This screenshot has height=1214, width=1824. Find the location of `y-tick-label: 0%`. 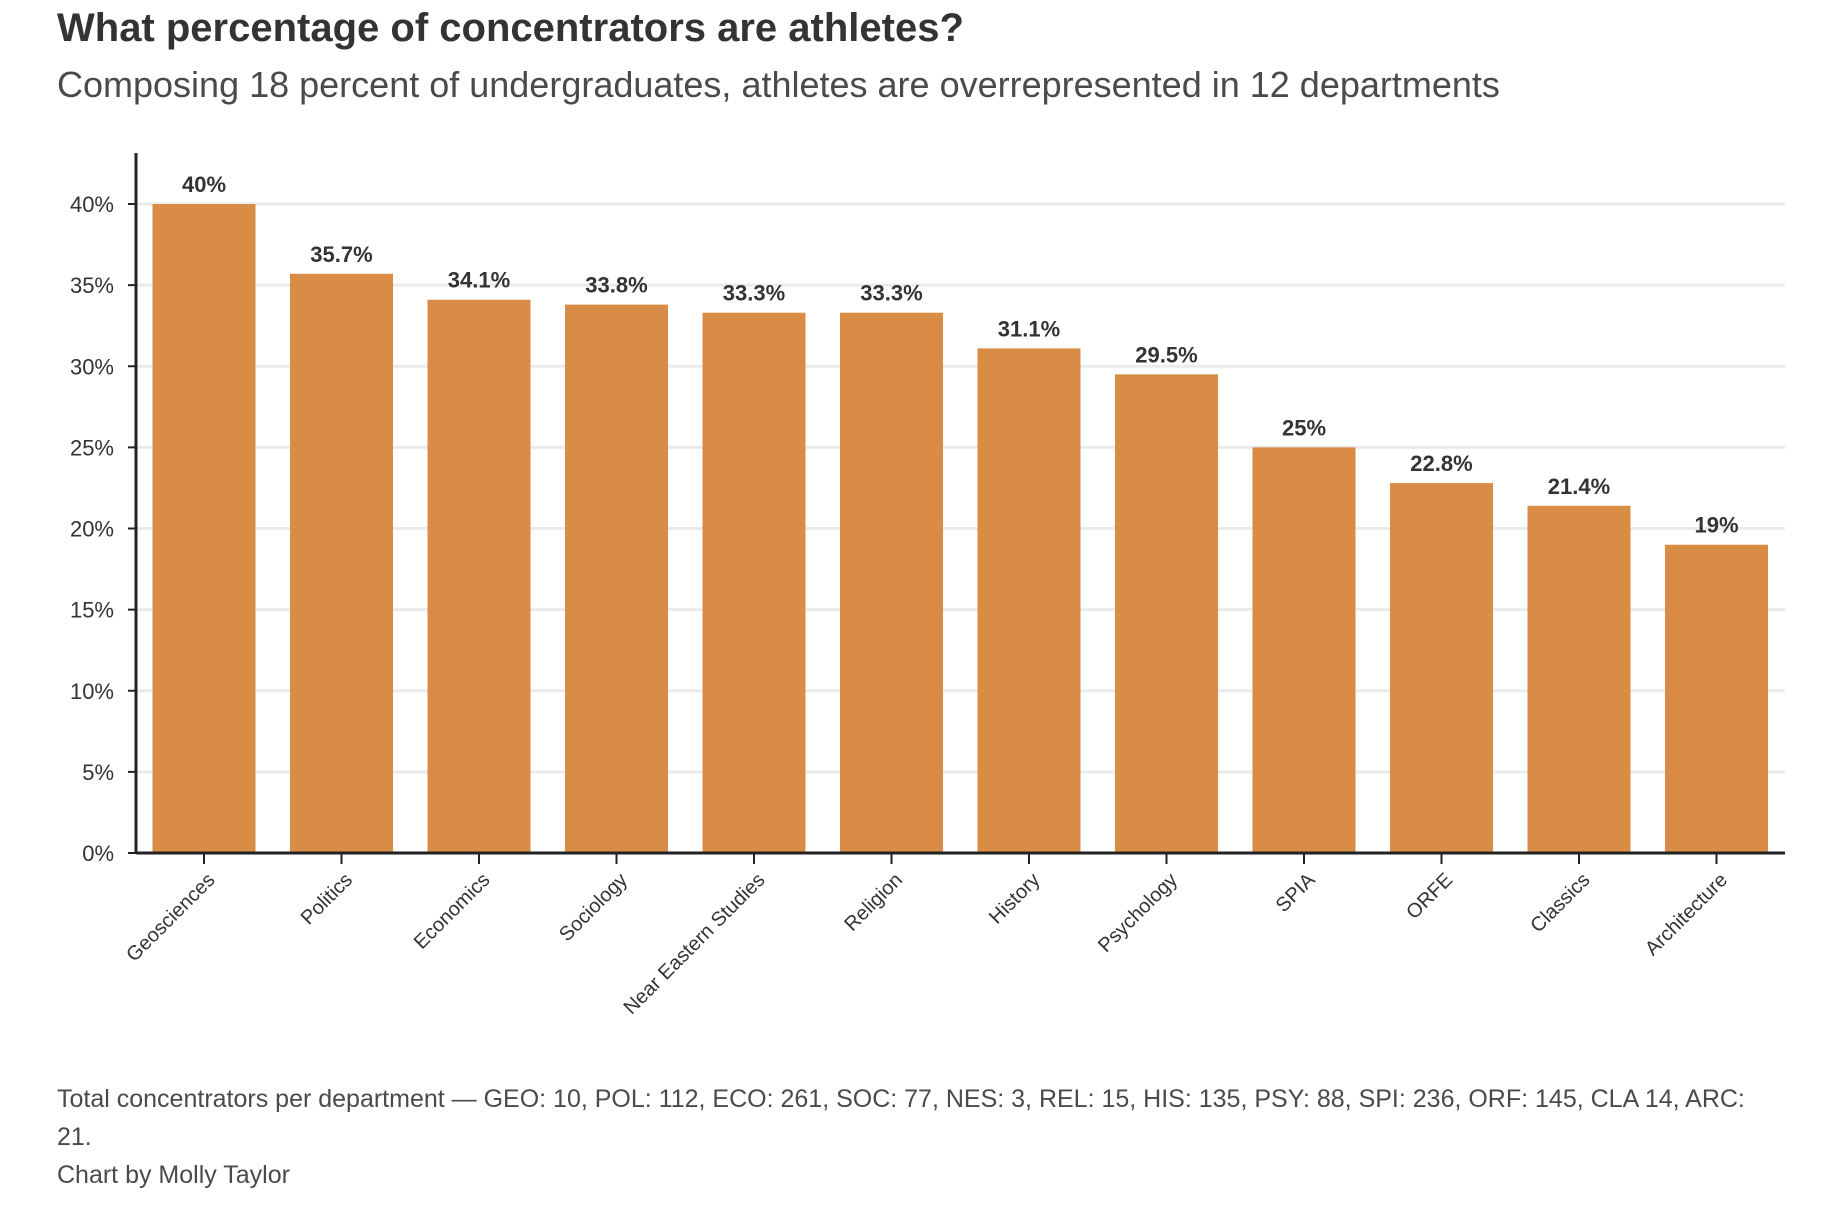

y-tick-label: 0% is located at coordinates (98, 853).